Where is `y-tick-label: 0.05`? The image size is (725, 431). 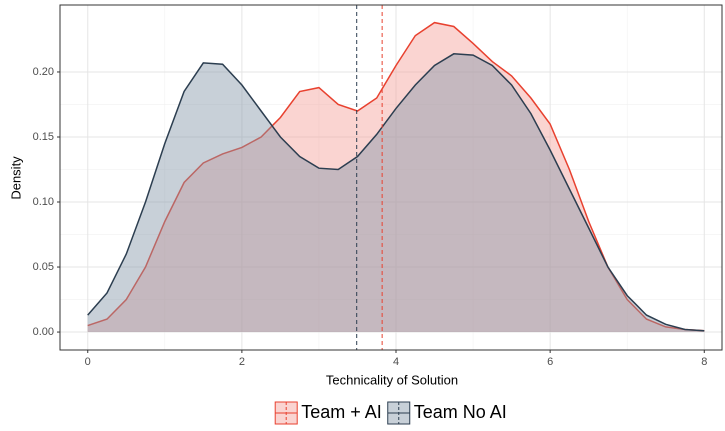 y-tick-label: 0.05 is located at coordinates (43, 267).